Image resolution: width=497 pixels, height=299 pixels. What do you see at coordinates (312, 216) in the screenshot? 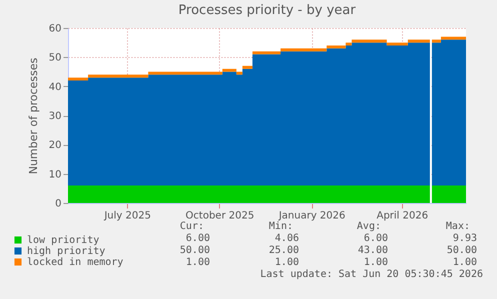
I see `x-tick-label: January 2026` at bounding box center [312, 216].